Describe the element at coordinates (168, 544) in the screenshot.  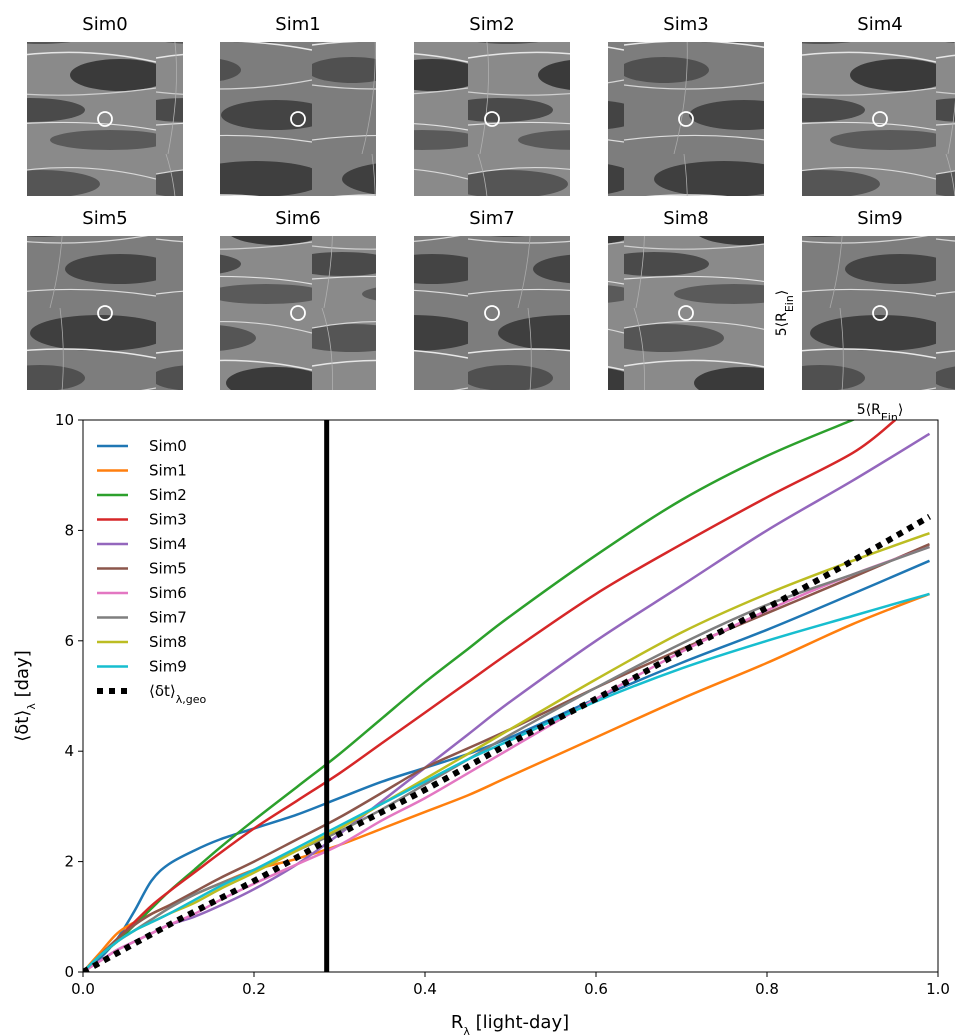
I see `legend-label: Sim4` at that location.